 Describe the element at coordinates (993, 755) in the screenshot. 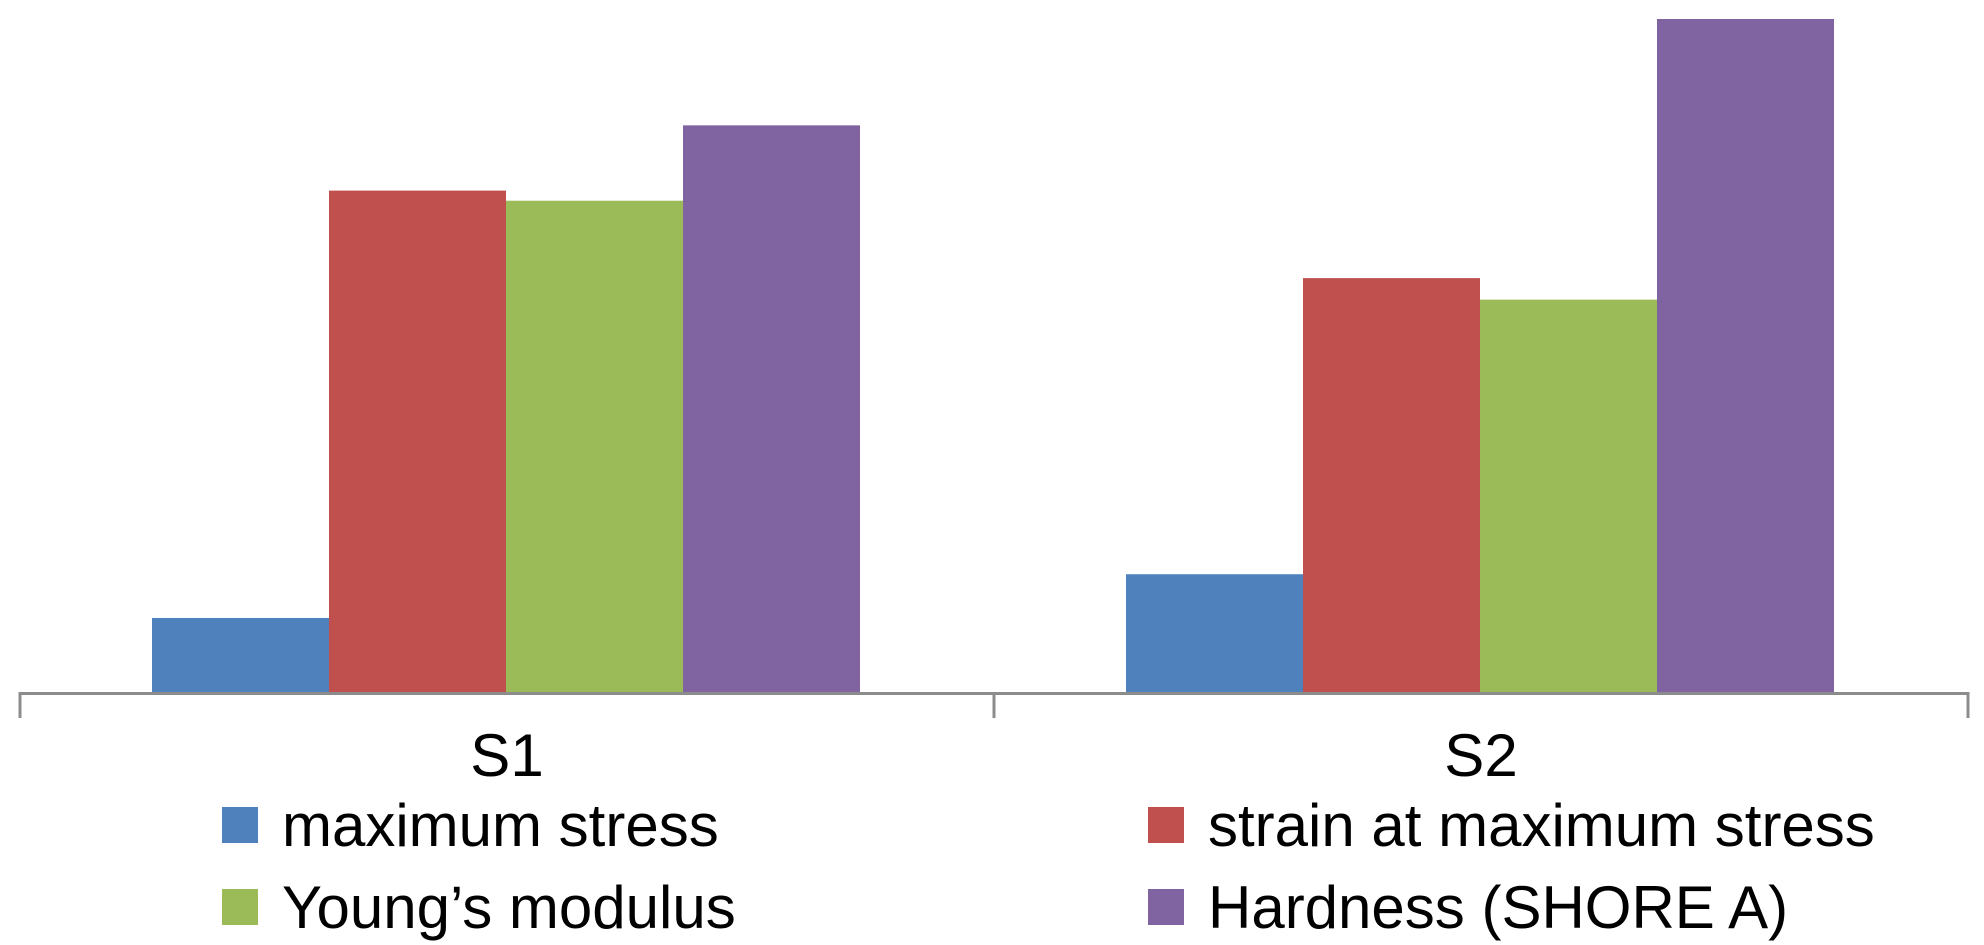

I see `x-axis-tick-labels: S1 S2` at that location.